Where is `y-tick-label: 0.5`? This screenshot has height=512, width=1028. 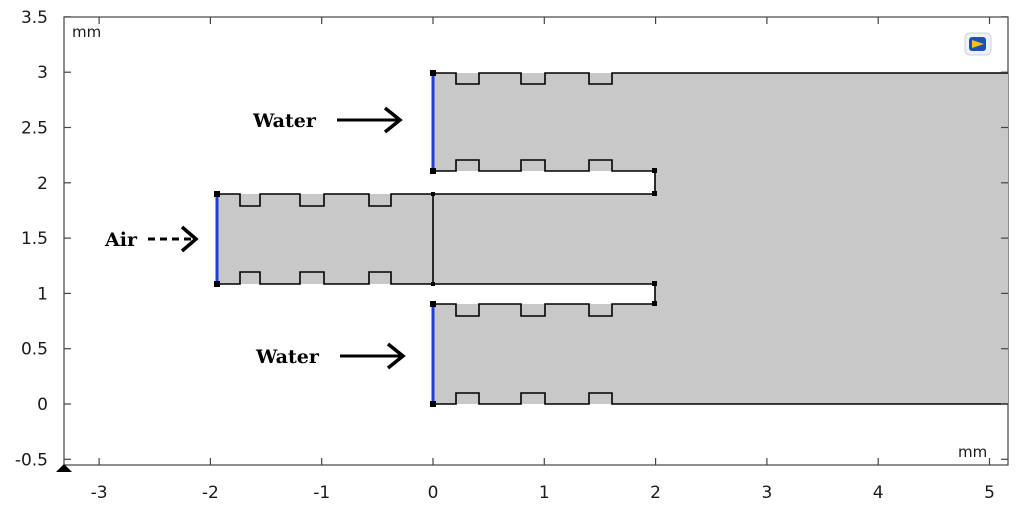 y-tick-label: 0.5 is located at coordinates (34, 350).